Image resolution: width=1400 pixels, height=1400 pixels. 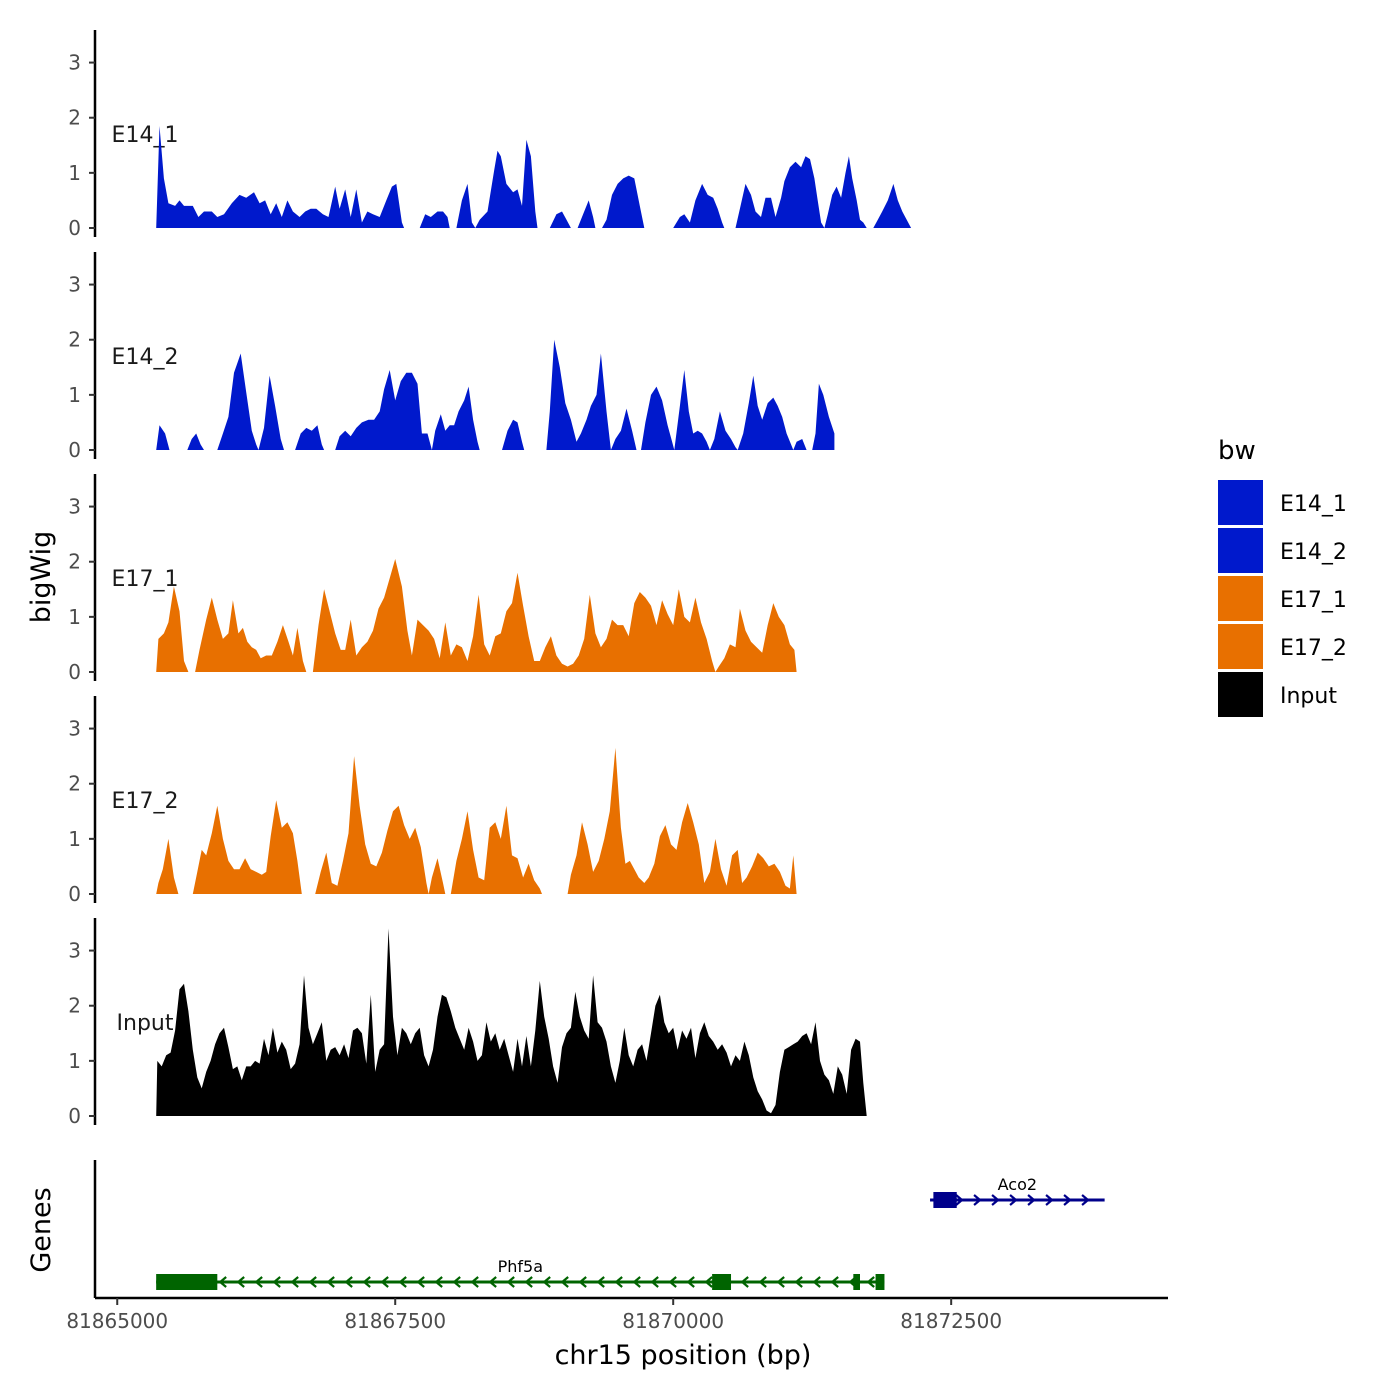 I want to click on gene-aco2: Aco2, so click(x=1017, y=1191).